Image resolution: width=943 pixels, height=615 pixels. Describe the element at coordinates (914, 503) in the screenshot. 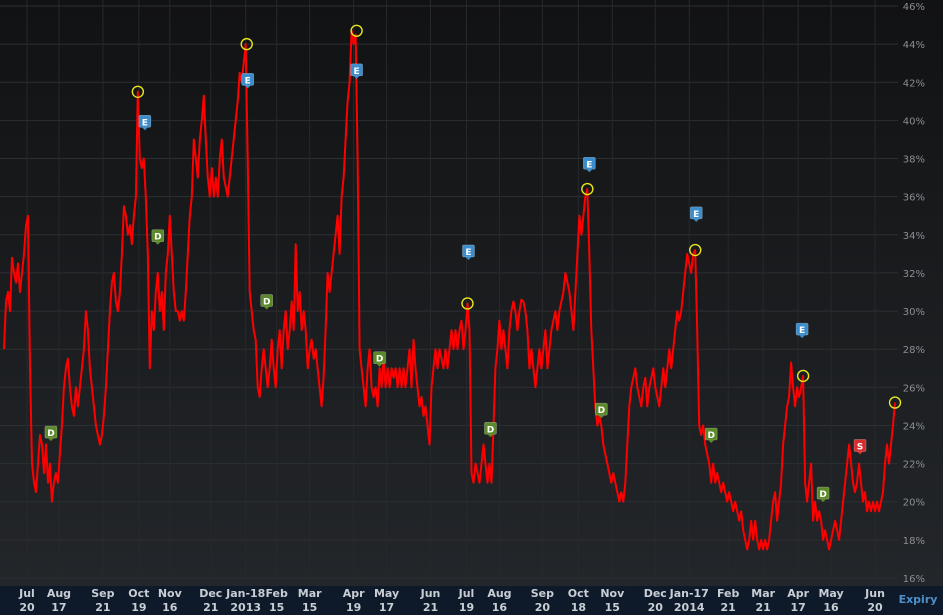

I see `y-tick-label: 20%` at that location.